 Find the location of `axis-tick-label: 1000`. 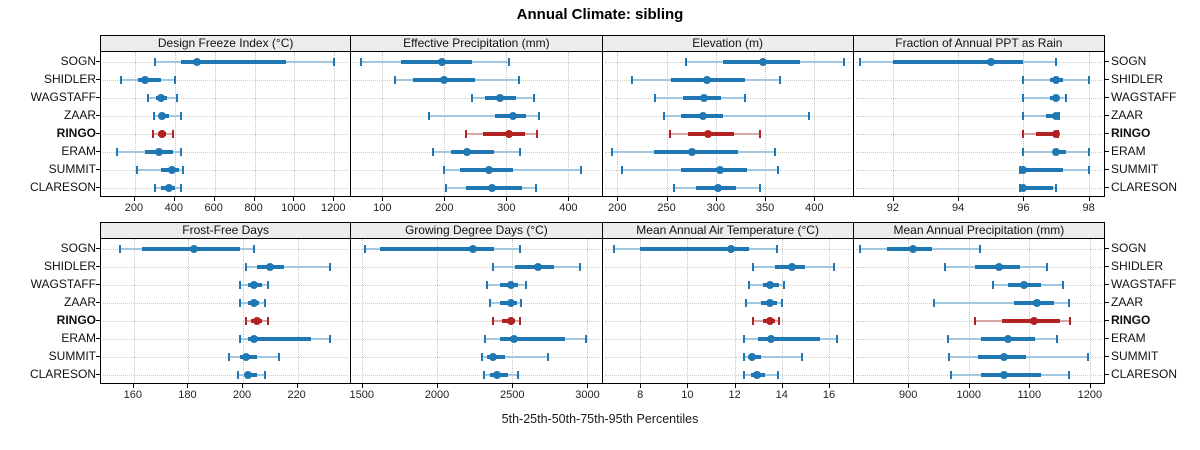

axis-tick-label: 1000 is located at coordinates (969, 395).